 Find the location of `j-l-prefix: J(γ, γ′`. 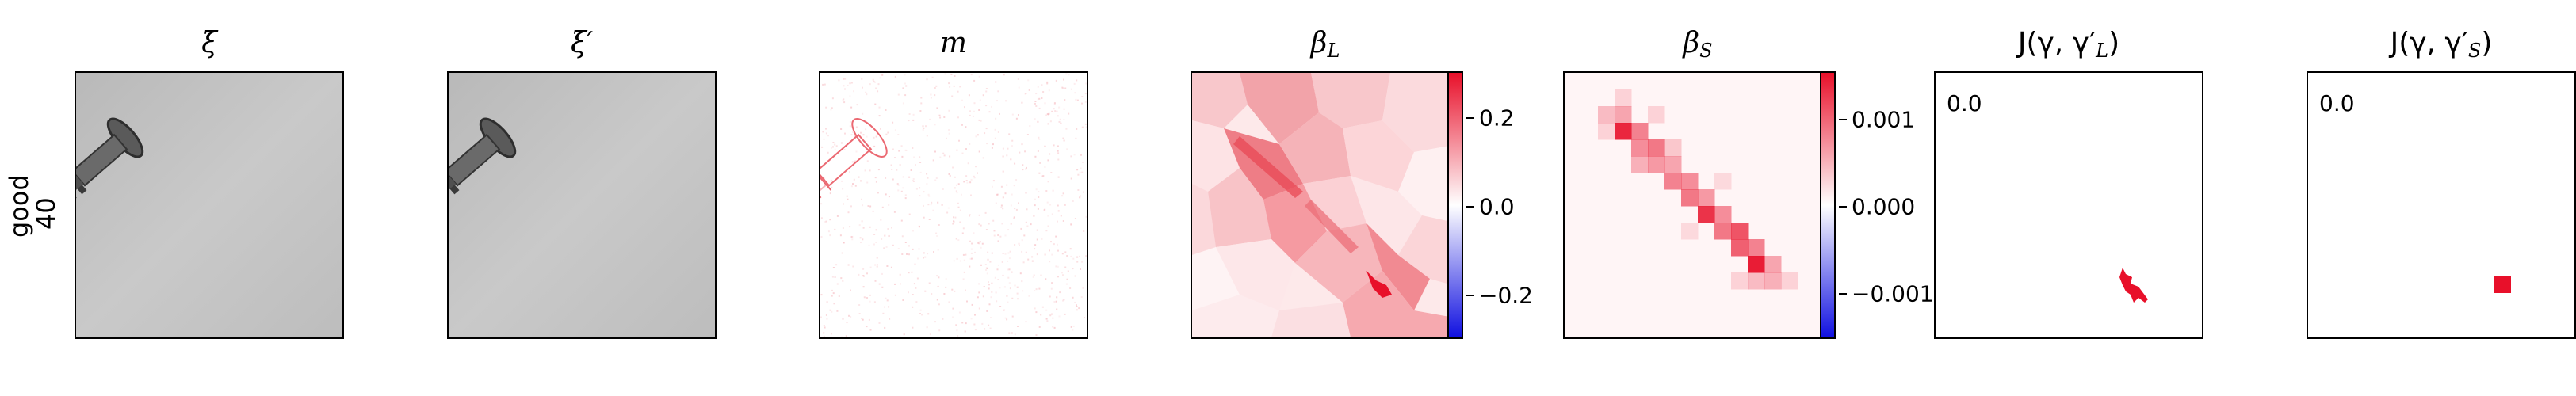

j-l-prefix: J(γ, γ′ is located at coordinates (2056, 43).